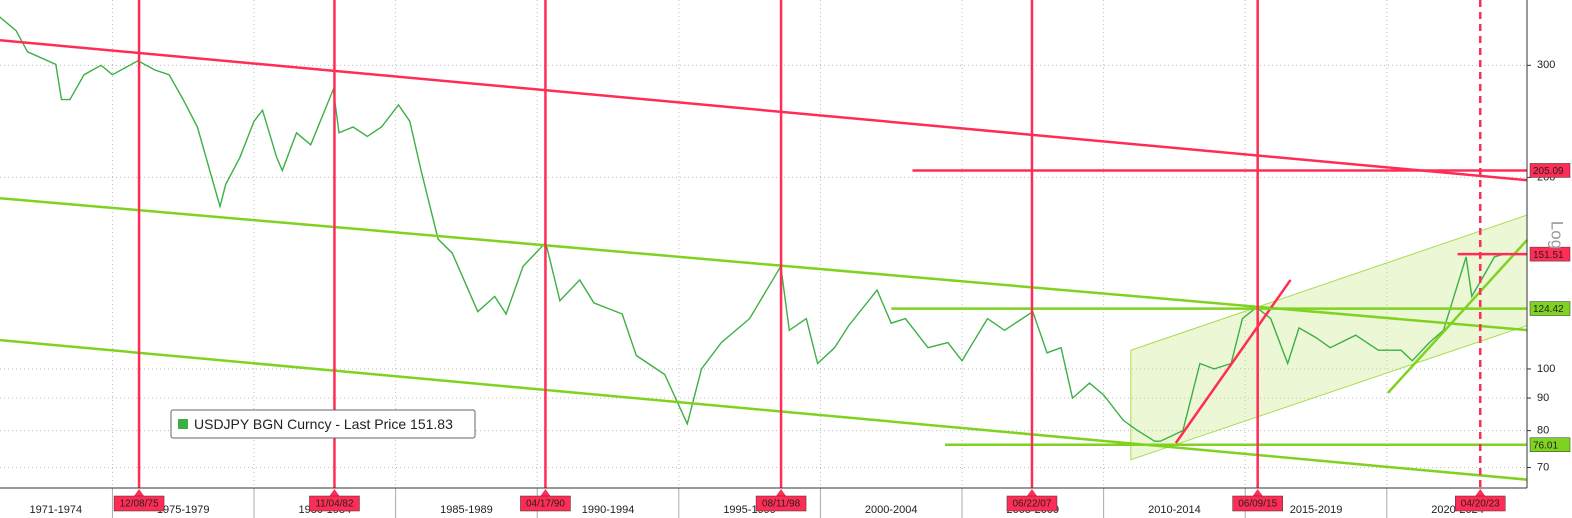 This screenshot has height=518, width=1572. Describe the element at coordinates (1543, 467) in the screenshot. I see `y-tick-label: 70` at that location.